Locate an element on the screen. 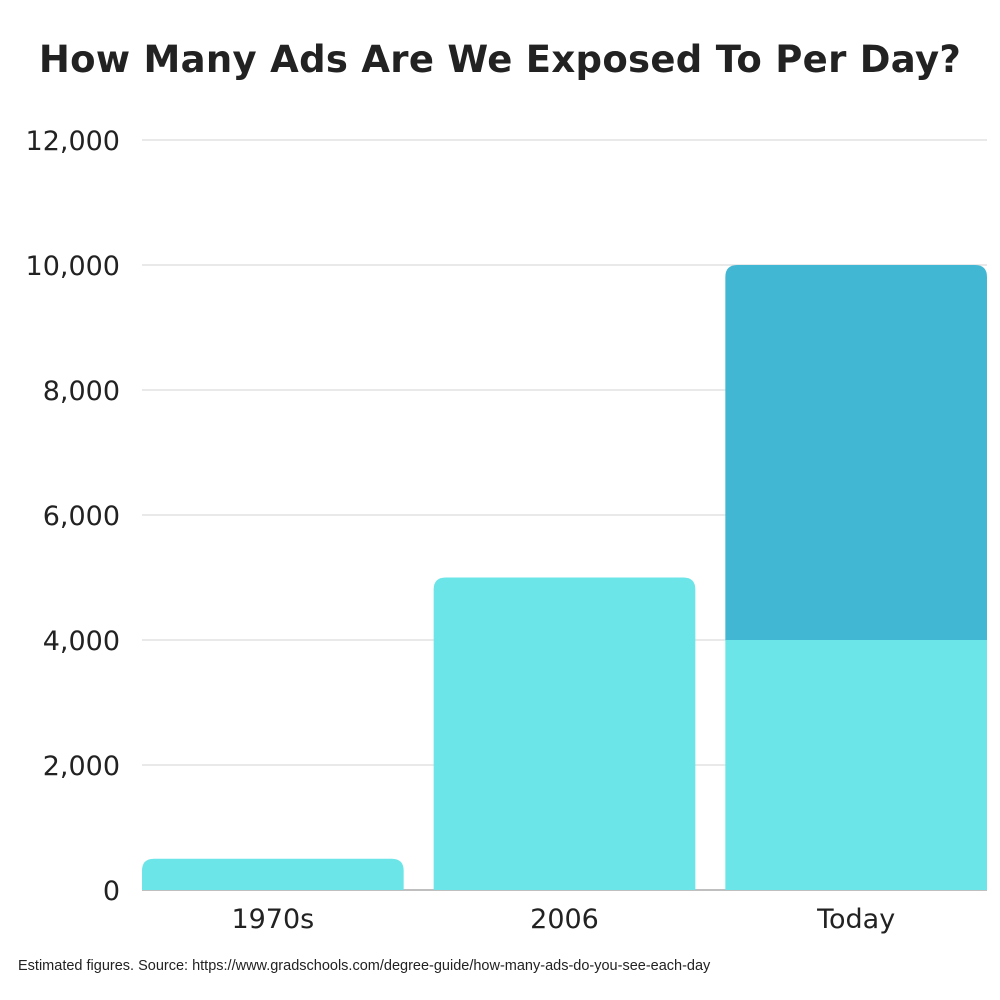 The width and height of the screenshot is (1000, 1000). y-tick-label: 4,000 is located at coordinates (81, 641).